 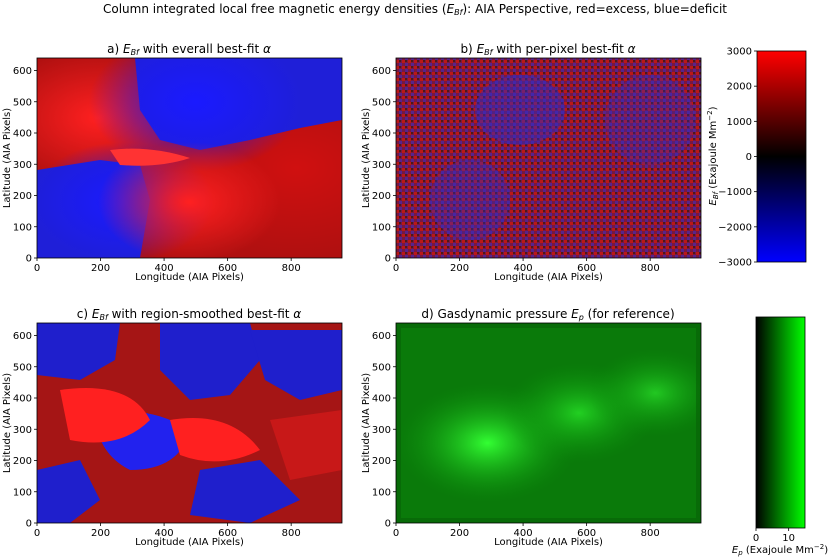 What do you see at coordinates (189, 49) in the screenshot?
I see `panel-a-title: a) EBf with everall best-fit α` at bounding box center [189, 49].